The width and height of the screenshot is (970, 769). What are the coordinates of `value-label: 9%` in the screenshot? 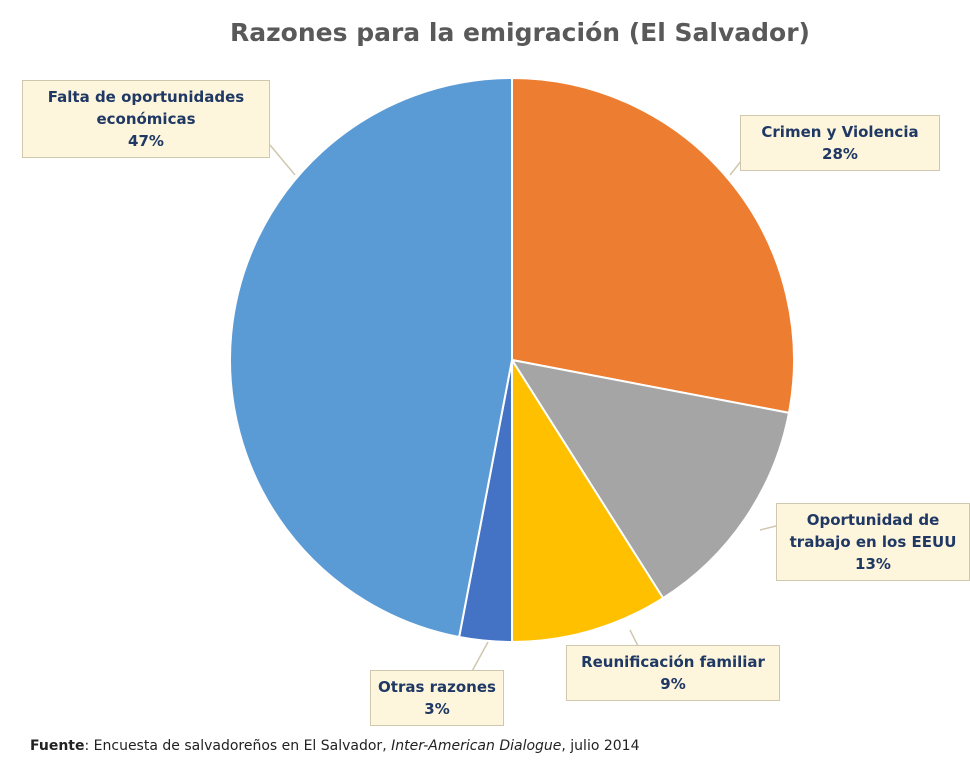 It's located at (673, 684).